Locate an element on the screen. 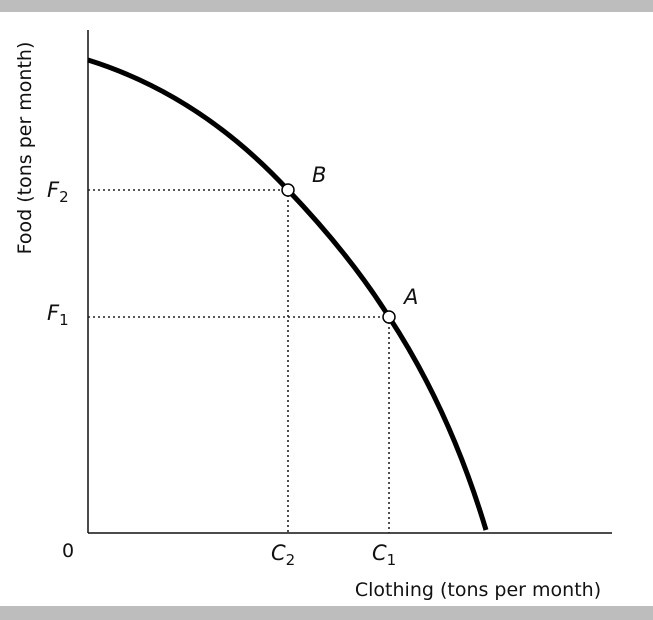  x-axis-title: Clothing (tons per month) is located at coordinates (478, 590).